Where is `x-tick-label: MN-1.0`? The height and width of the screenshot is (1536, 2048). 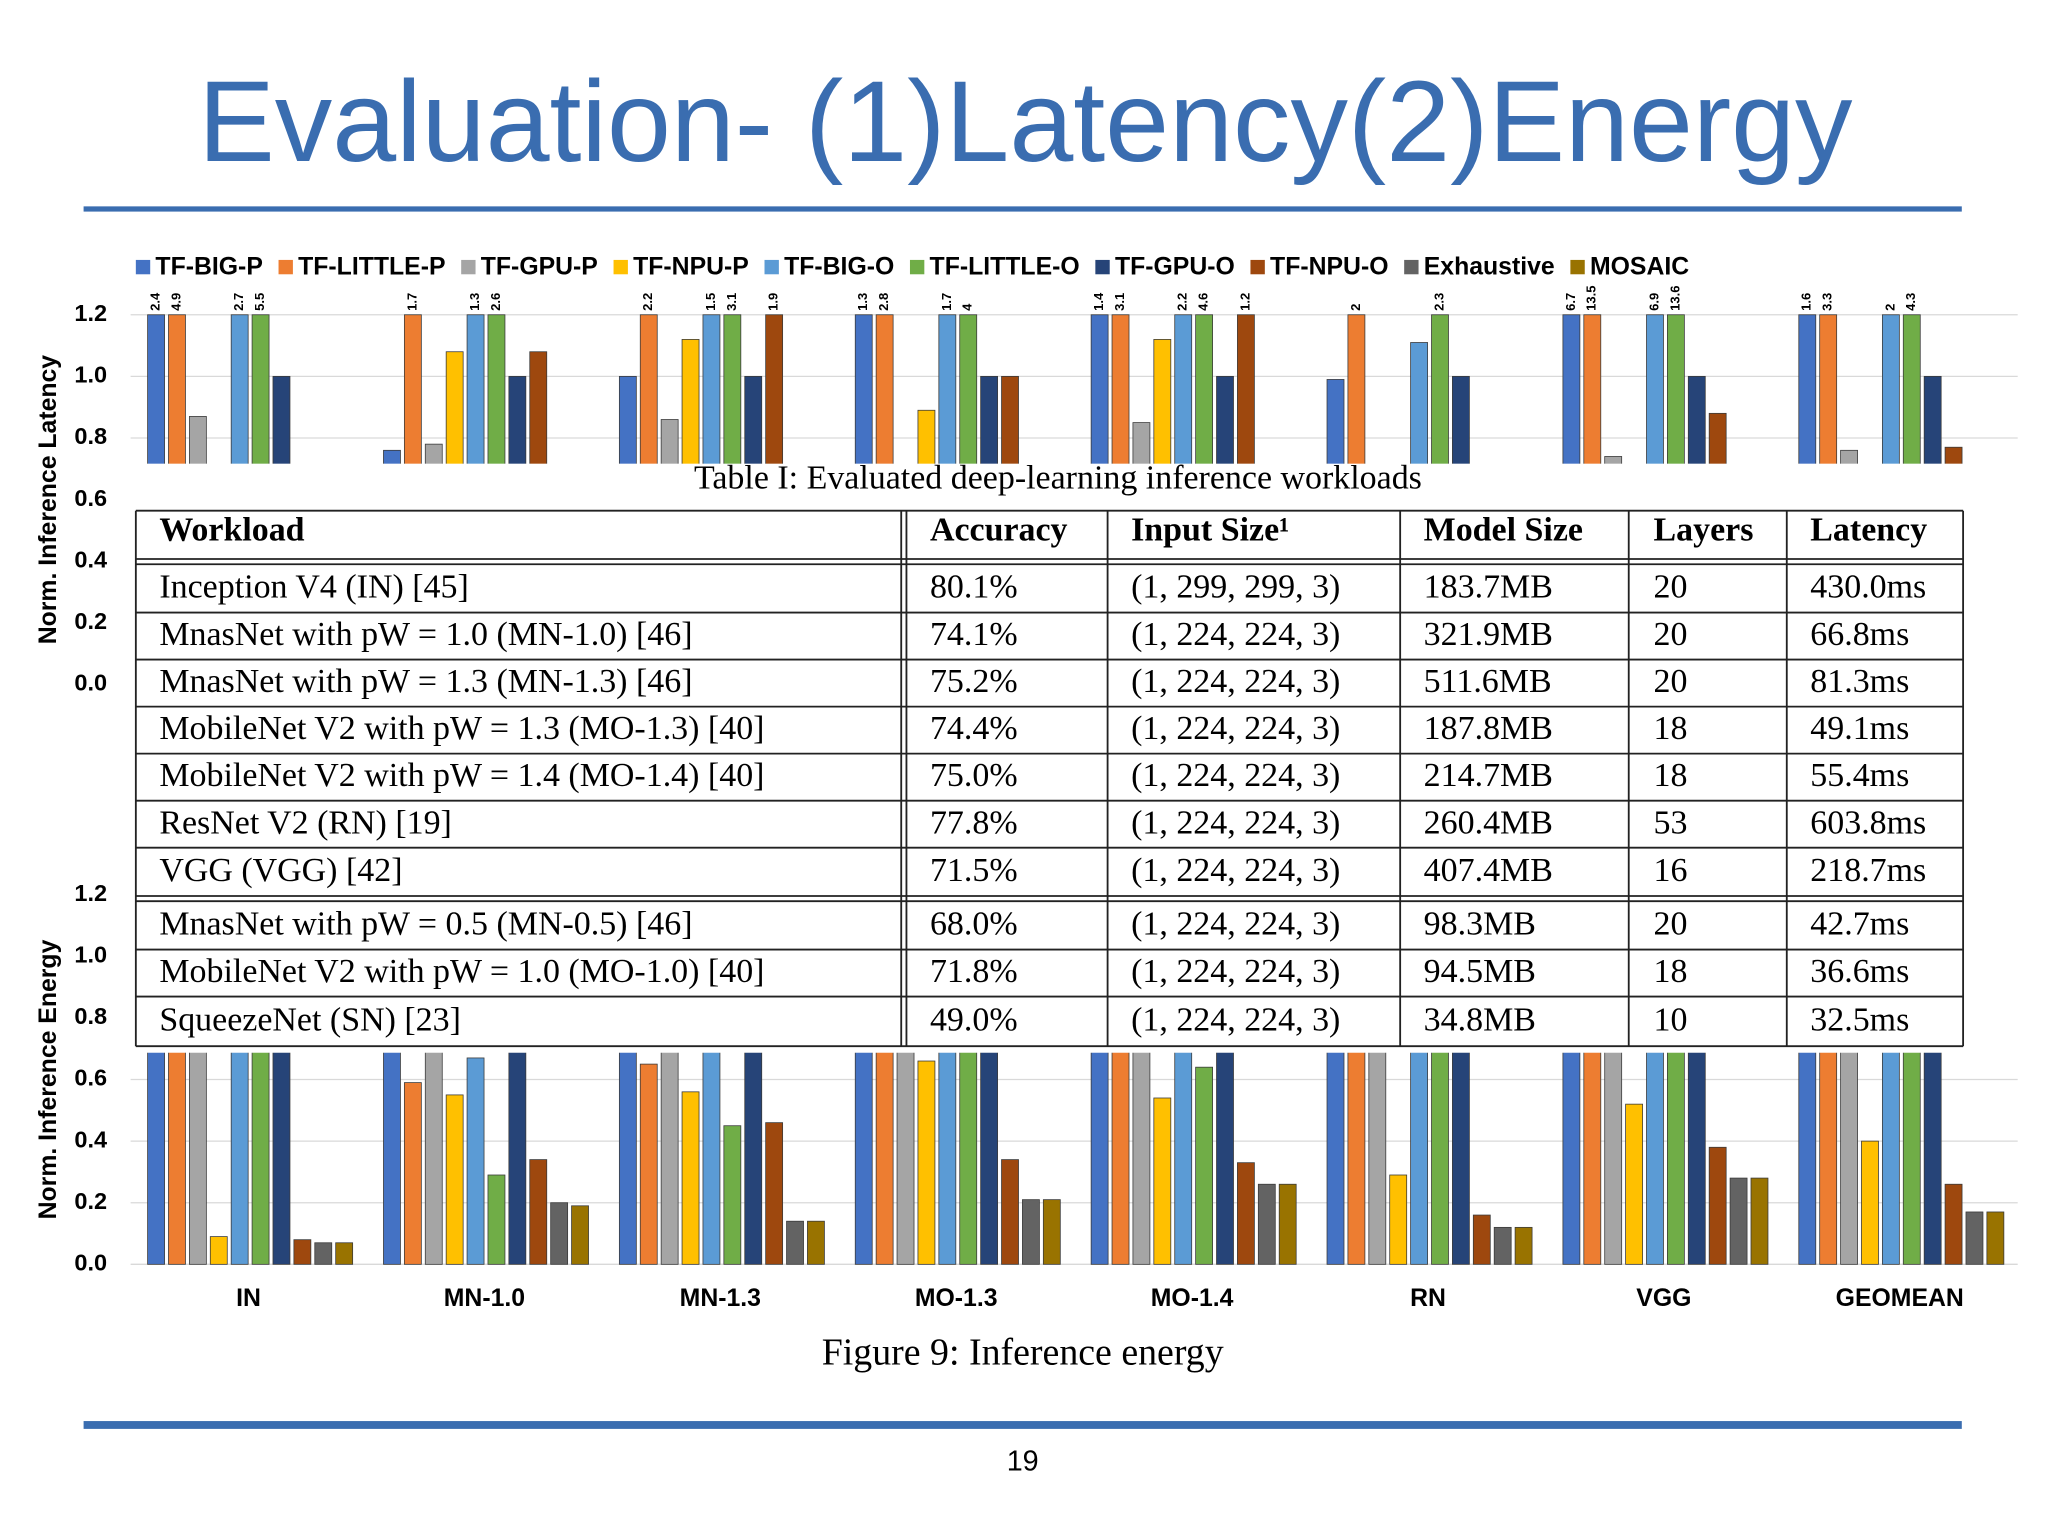 x-tick-label: MN-1.0 is located at coordinates (484, 1298).